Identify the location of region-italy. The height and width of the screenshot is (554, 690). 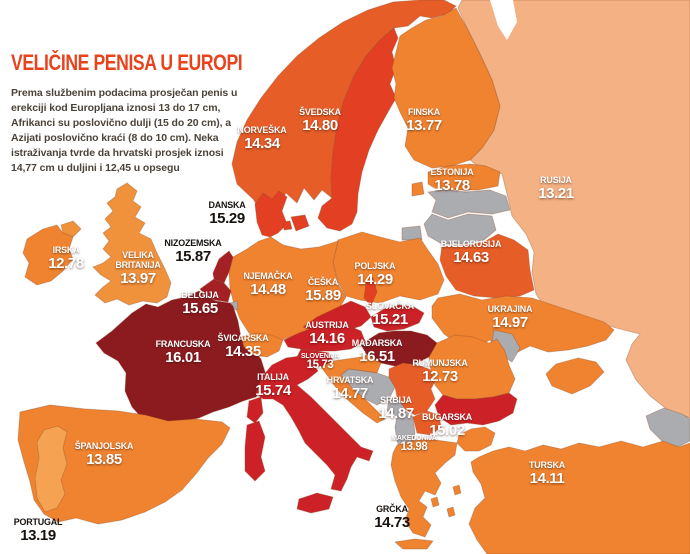
(314, 423).